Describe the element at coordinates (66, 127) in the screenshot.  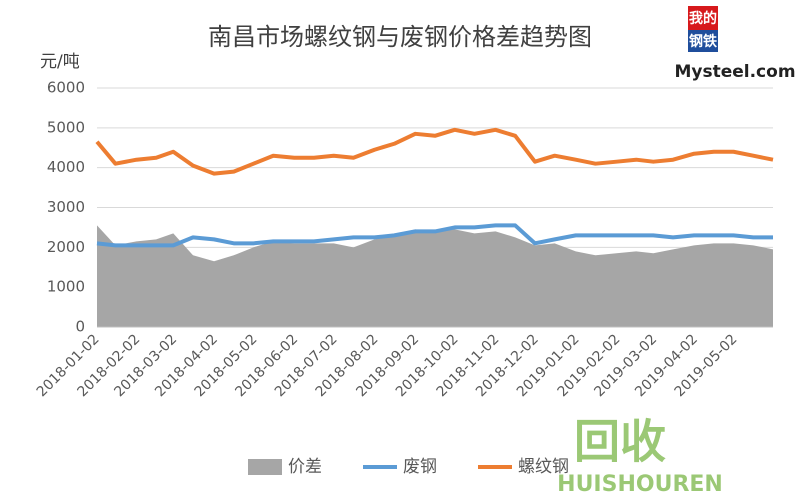
I see `y-tick-label: 5000` at that location.